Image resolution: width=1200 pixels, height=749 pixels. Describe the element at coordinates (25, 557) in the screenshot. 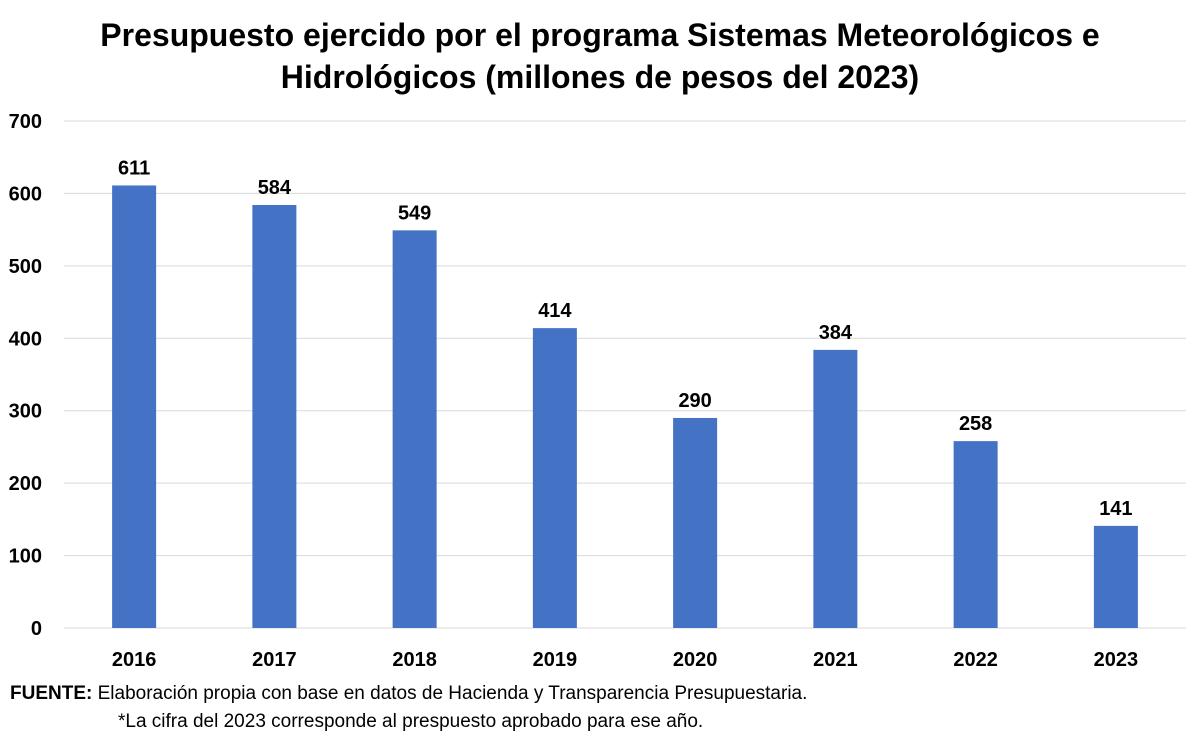

I see `y-tick-label: 100` at that location.